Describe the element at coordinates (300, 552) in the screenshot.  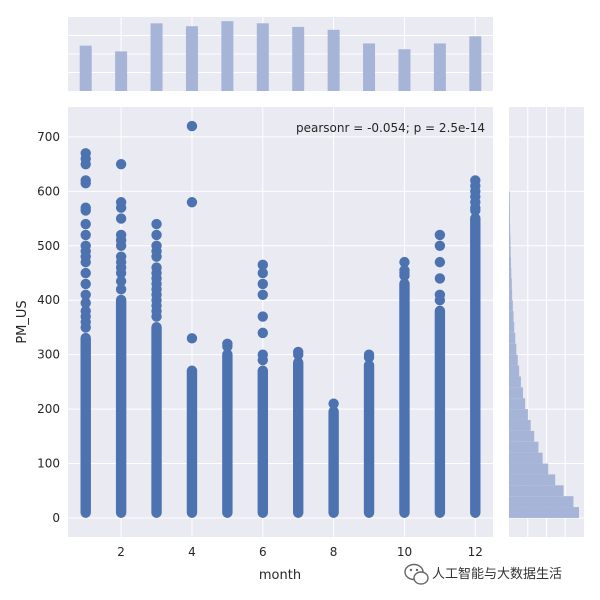
I see `x-axis-ticks: 2 4 6 8 10 12` at that location.